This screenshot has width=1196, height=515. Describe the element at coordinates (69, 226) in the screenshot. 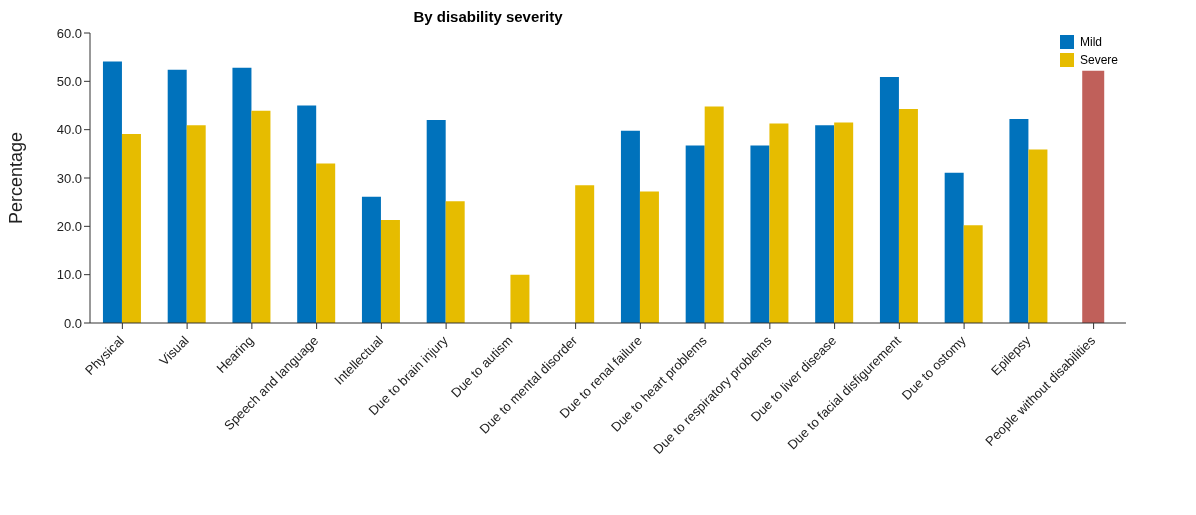

I see `y-tick-label: 20.0` at that location.